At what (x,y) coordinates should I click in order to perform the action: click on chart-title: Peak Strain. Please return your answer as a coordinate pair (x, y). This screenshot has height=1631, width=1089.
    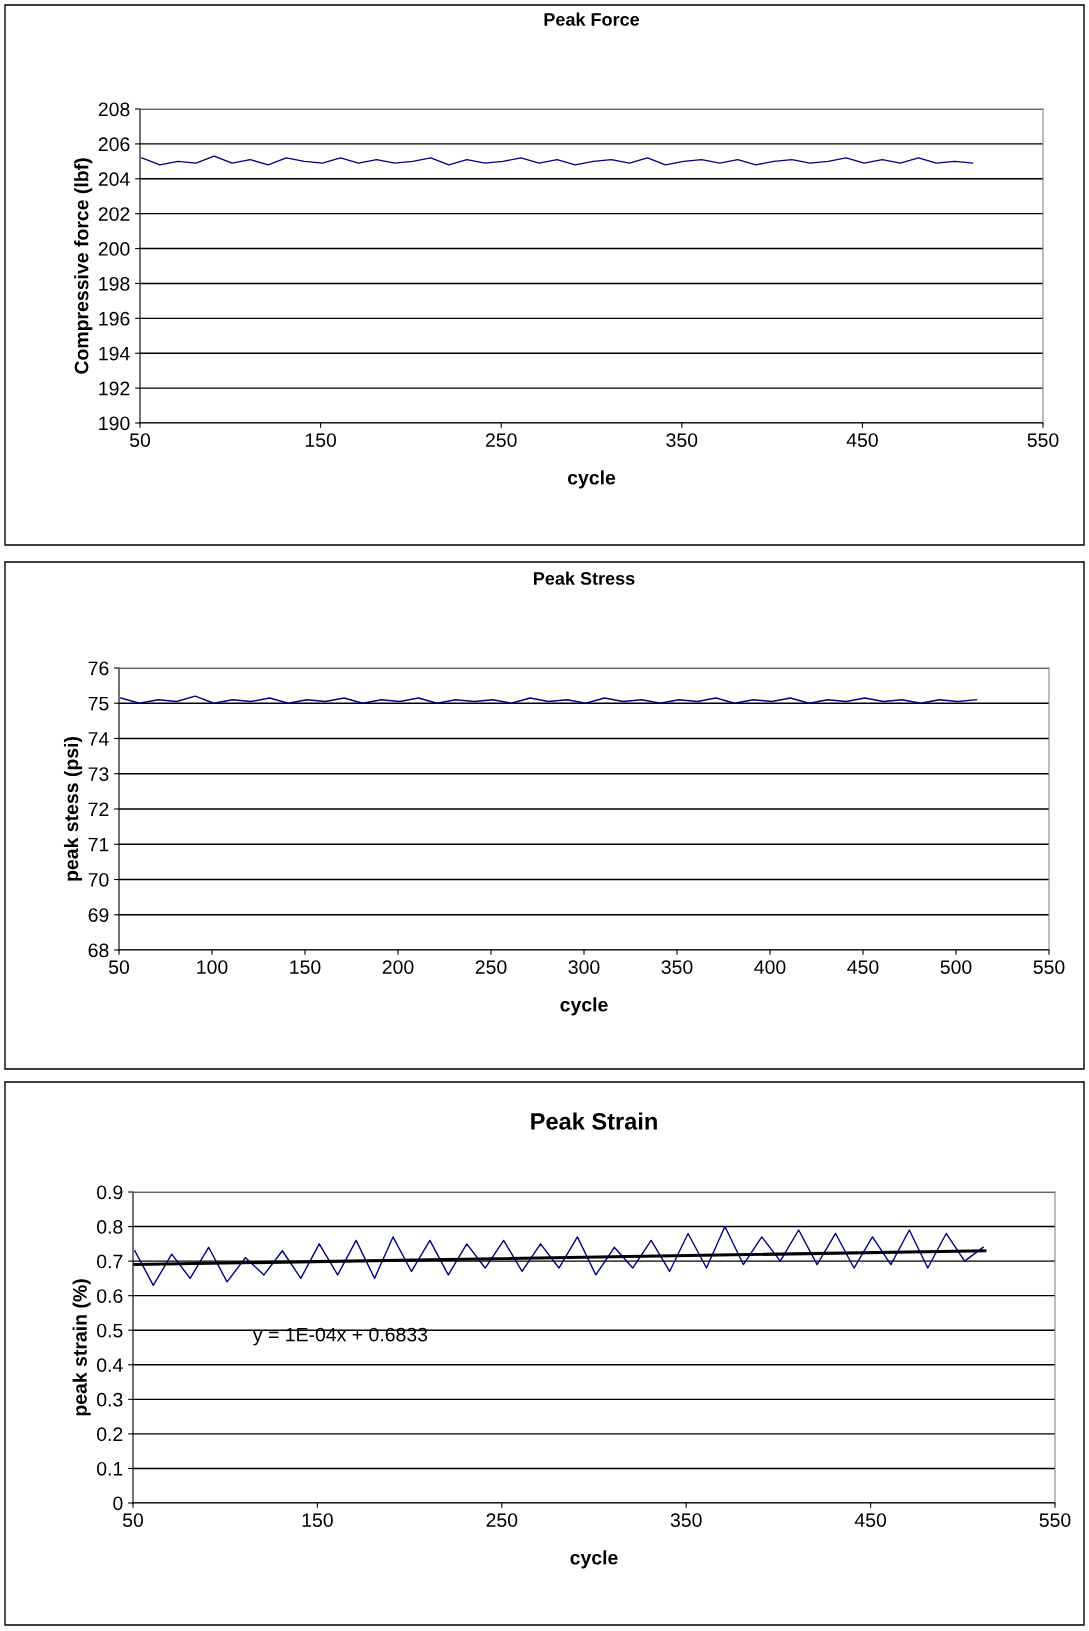
    Looking at the image, I should click on (594, 1121).